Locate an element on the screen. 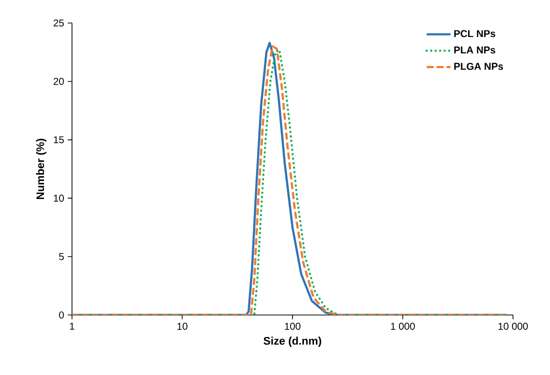 Image resolution: width=550 pixels, height=375 pixels. y-tick-label: 20 is located at coordinates (59, 81).